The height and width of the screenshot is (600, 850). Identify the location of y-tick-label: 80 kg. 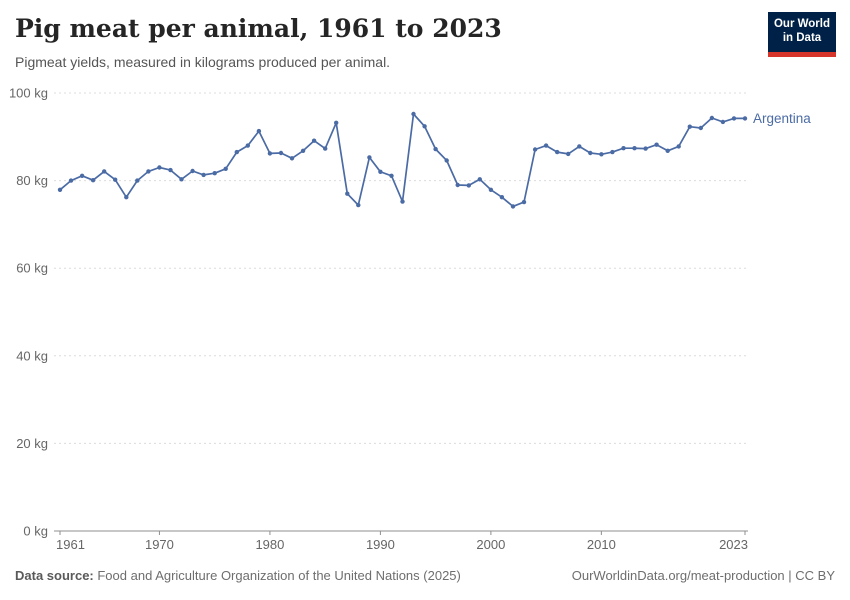
(32, 180).